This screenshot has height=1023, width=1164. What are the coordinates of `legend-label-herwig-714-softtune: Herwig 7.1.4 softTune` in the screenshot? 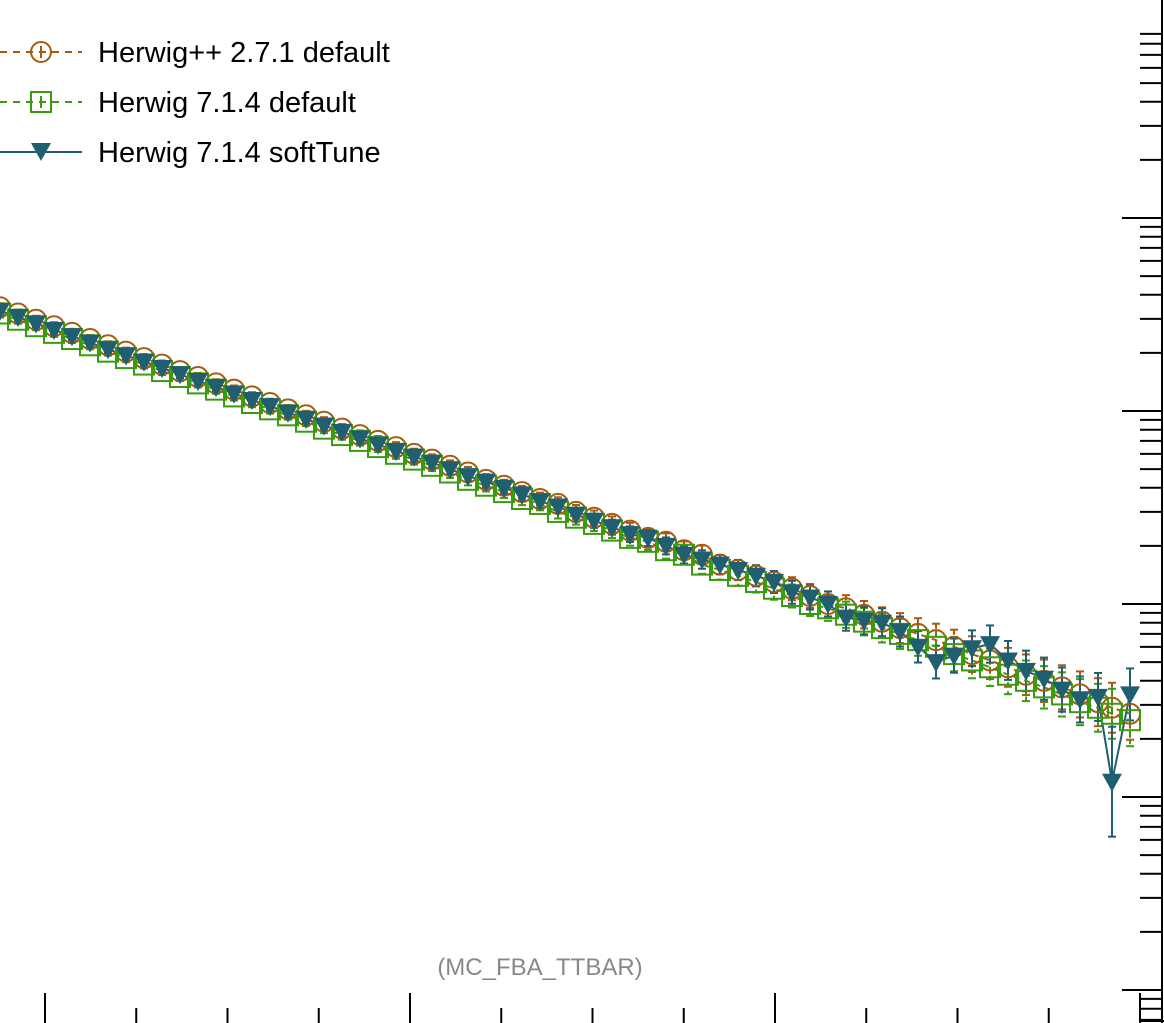 It's located at (239, 153).